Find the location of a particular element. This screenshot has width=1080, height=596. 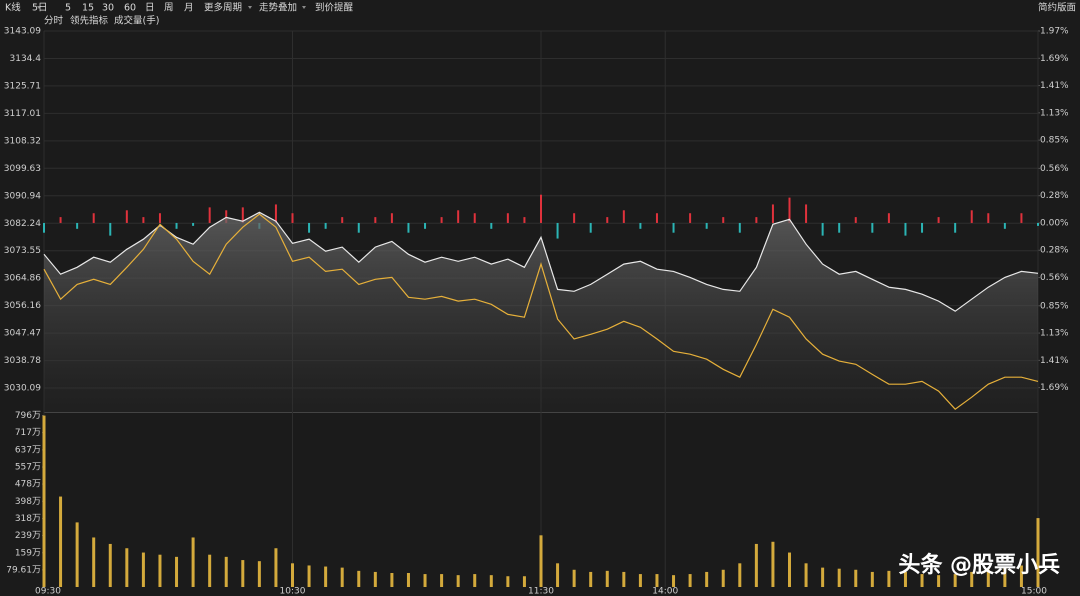

x-tick-label: 11:30 is located at coordinates (541, 591).